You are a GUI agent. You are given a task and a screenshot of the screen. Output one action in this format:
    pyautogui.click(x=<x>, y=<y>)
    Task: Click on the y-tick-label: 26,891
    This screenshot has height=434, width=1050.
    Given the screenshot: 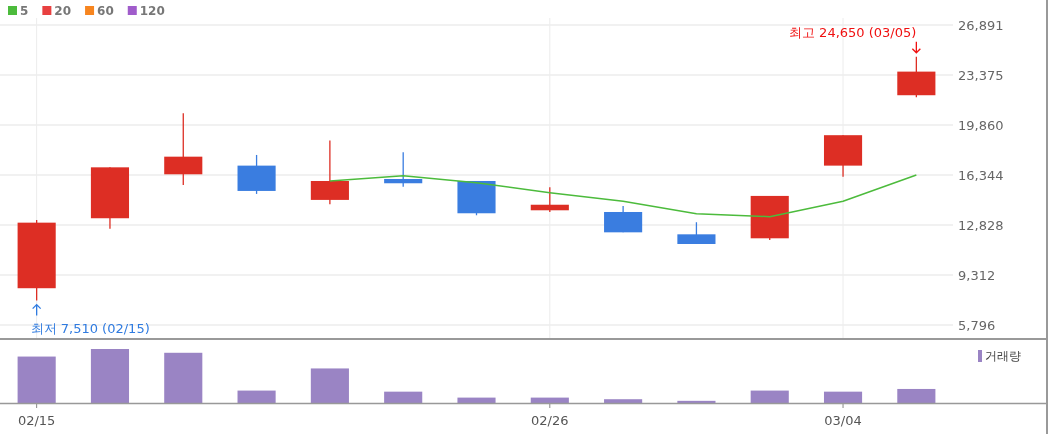 What is the action you would take?
    pyautogui.click(x=981, y=25)
    